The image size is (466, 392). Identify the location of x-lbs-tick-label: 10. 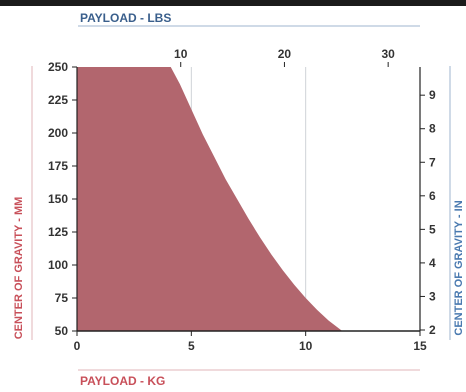
(181, 54).